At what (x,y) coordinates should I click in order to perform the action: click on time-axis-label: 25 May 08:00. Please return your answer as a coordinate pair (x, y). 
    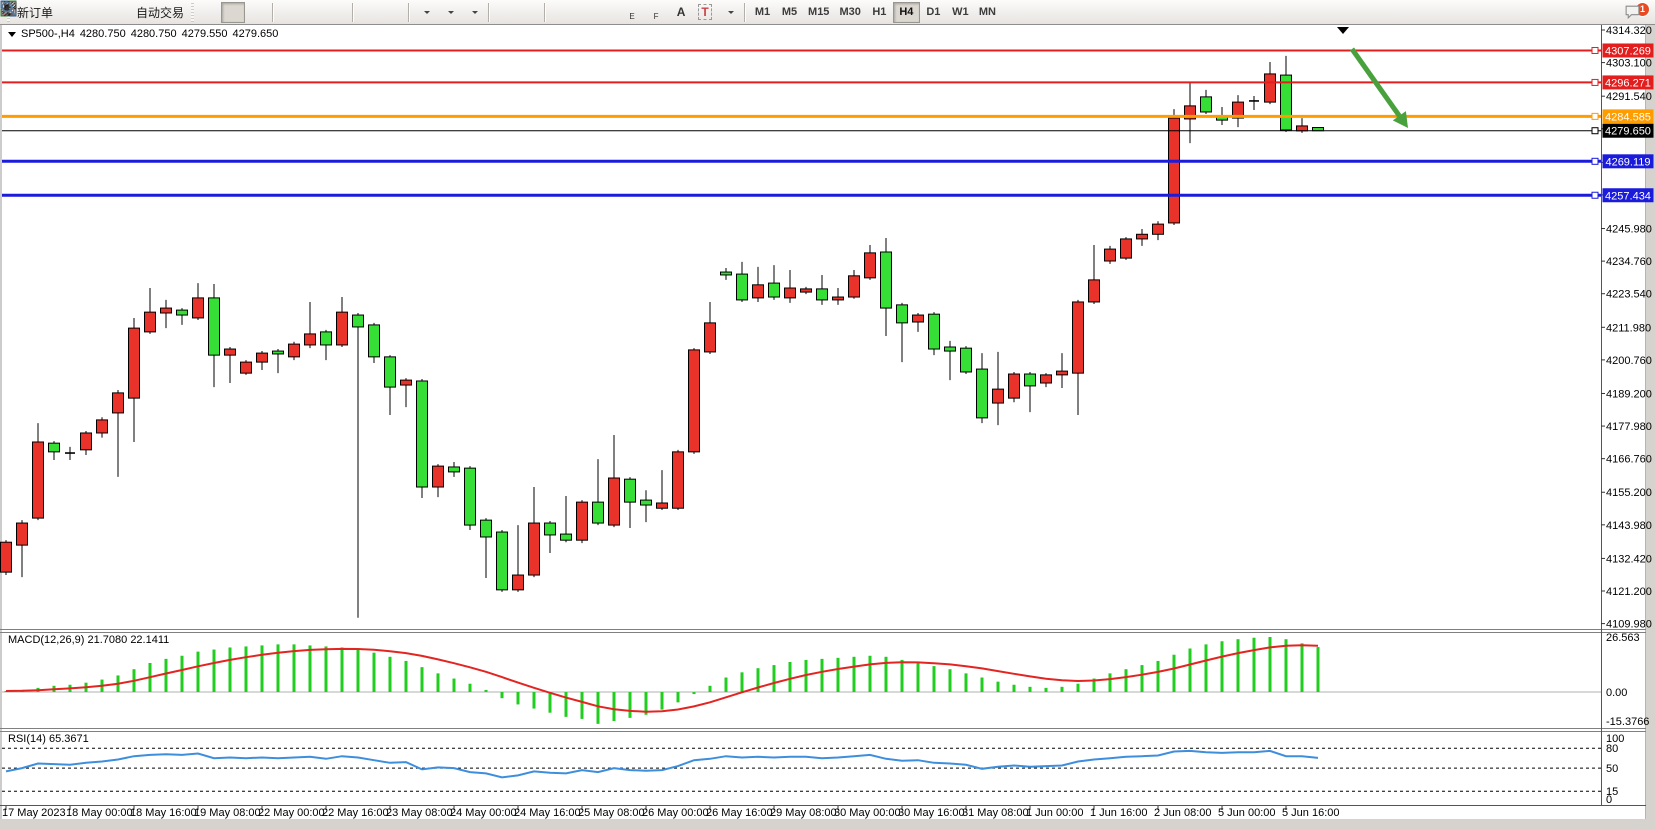
    Looking at the image, I should click on (611, 813).